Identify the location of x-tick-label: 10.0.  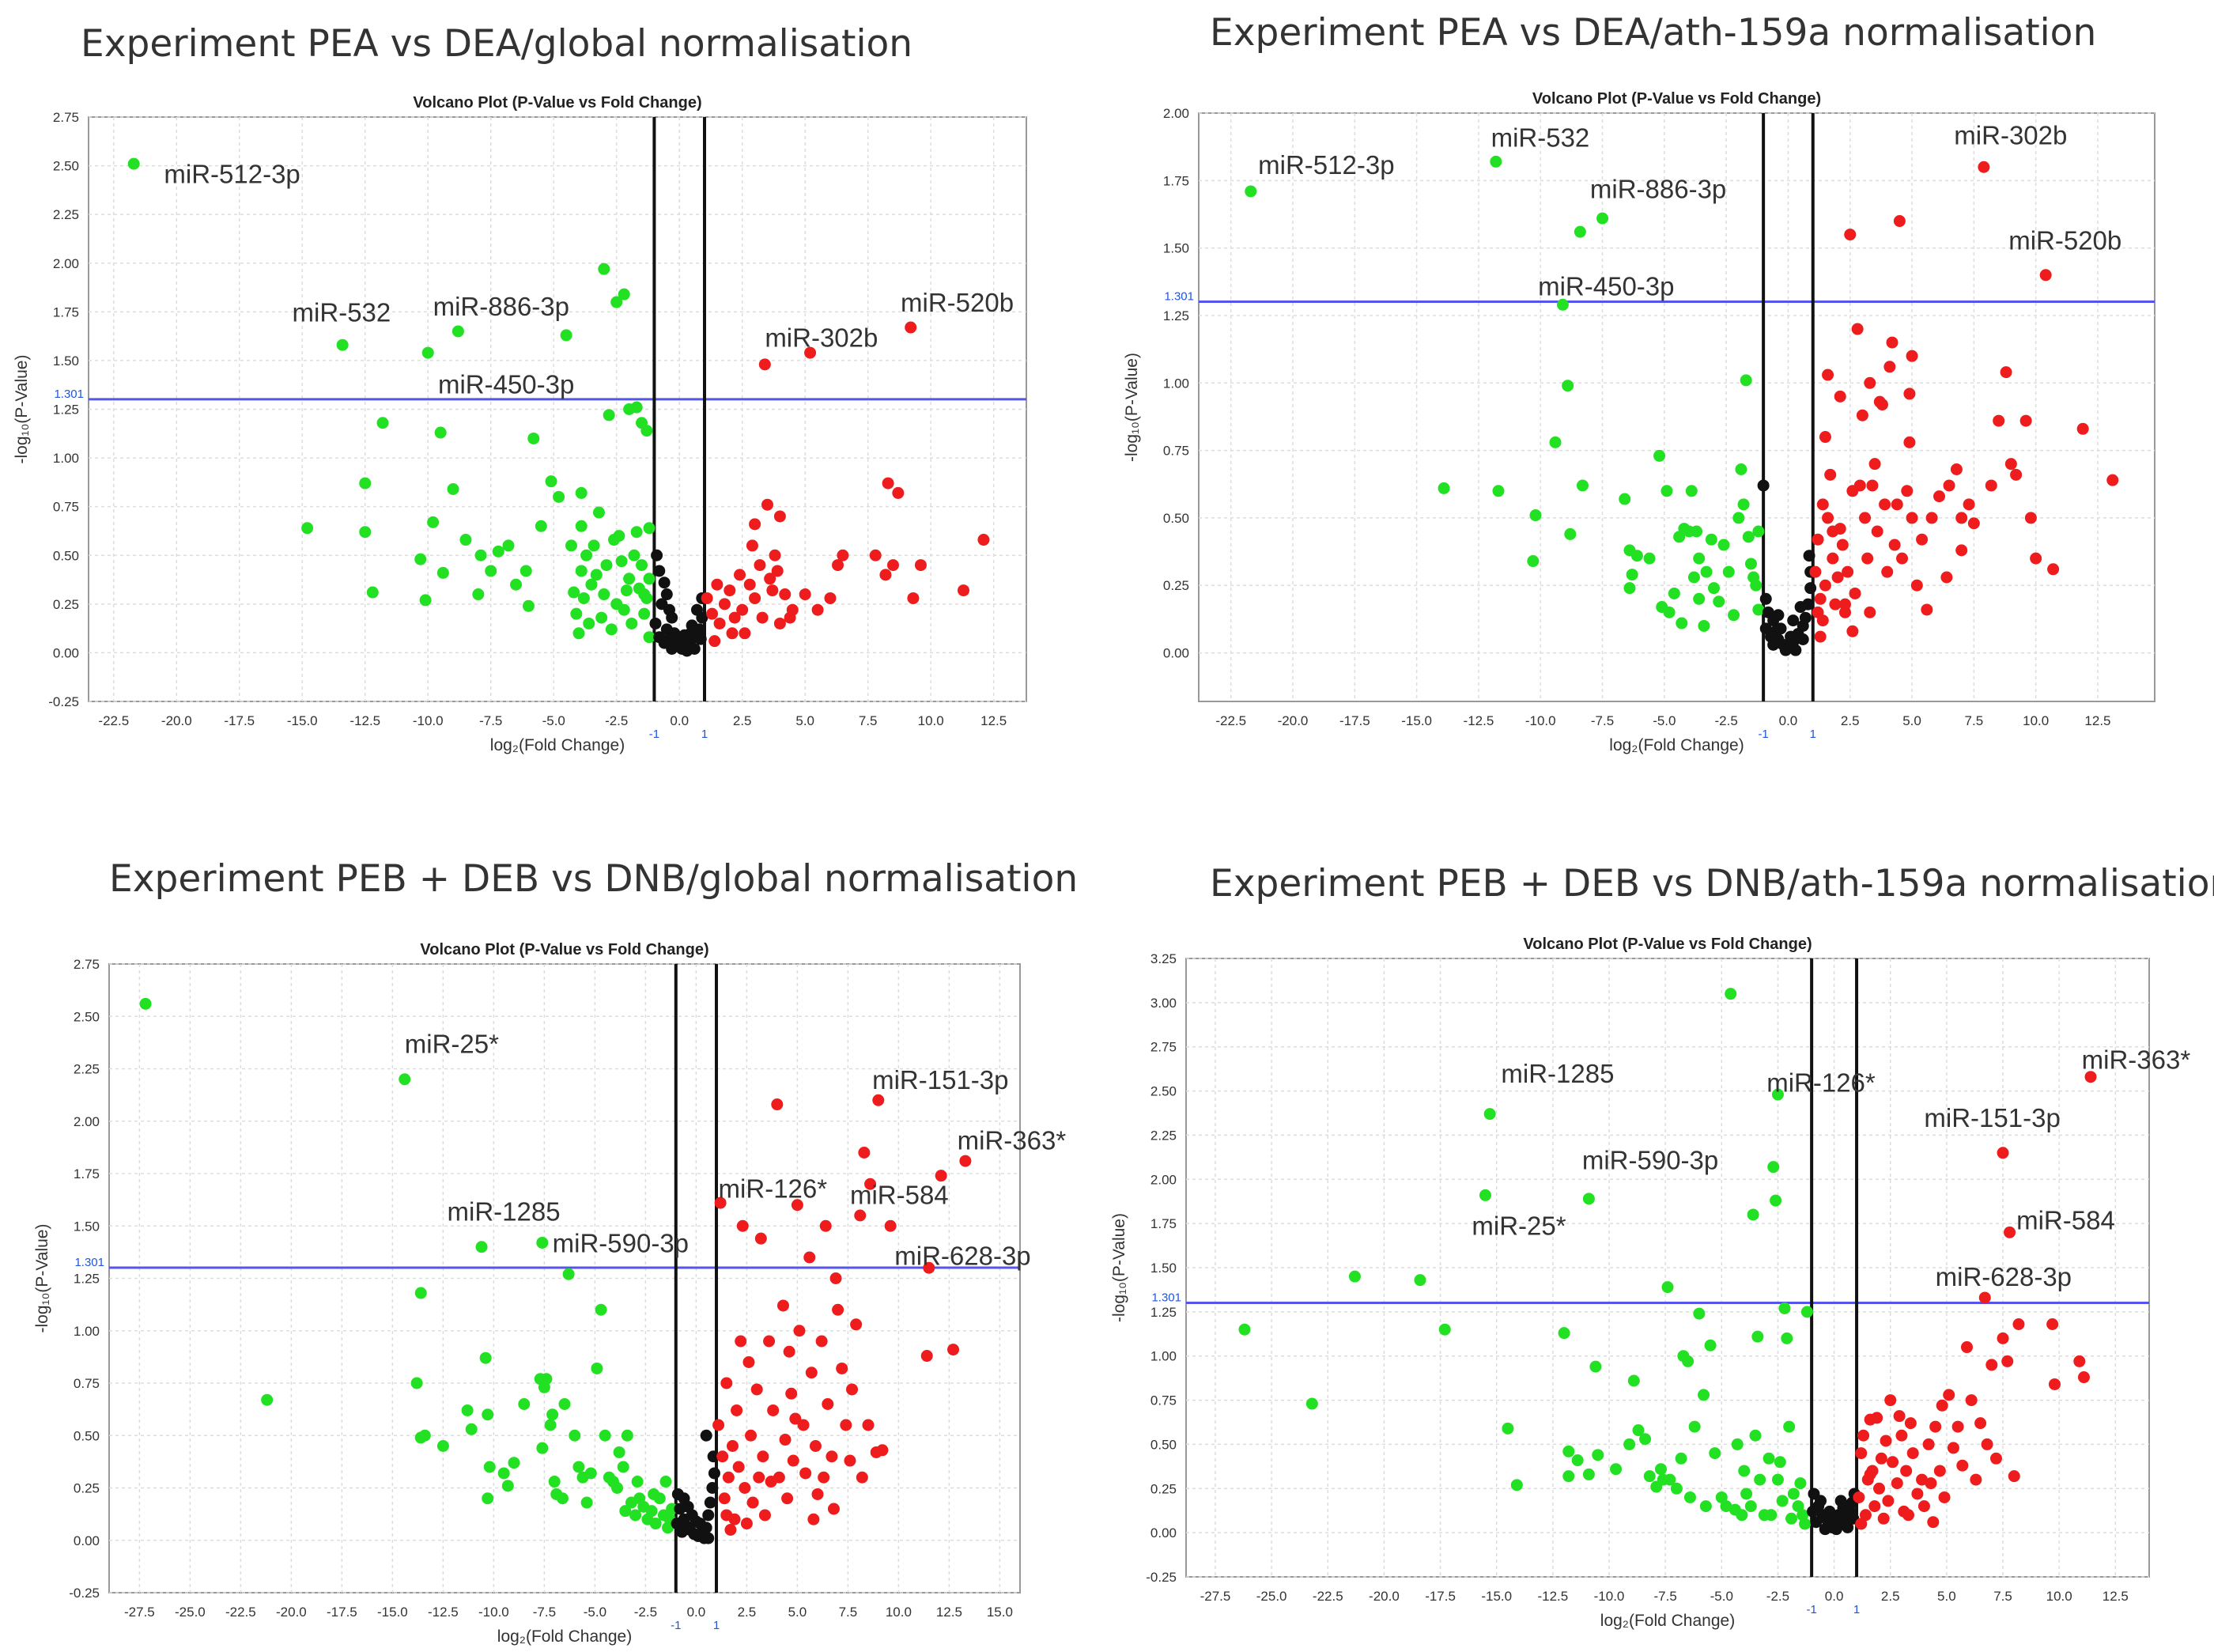
(2059, 1596).